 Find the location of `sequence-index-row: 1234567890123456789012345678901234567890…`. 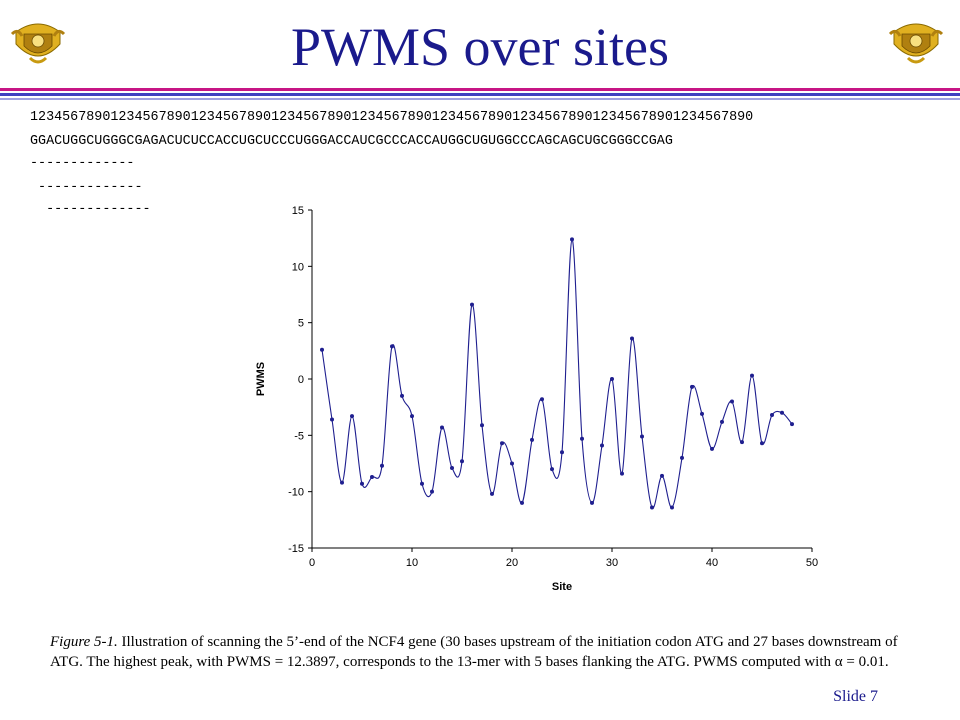

sequence-index-row: 1234567890123456789012345678901234567890… is located at coordinates (392, 117).